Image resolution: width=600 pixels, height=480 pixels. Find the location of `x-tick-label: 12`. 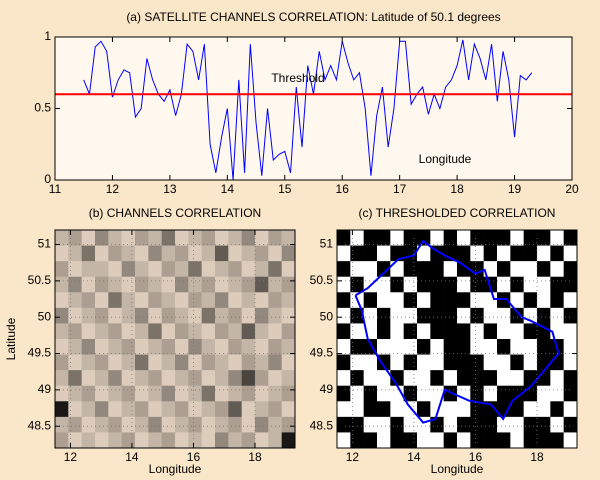

x-tick-label: 12 is located at coordinates (113, 189).